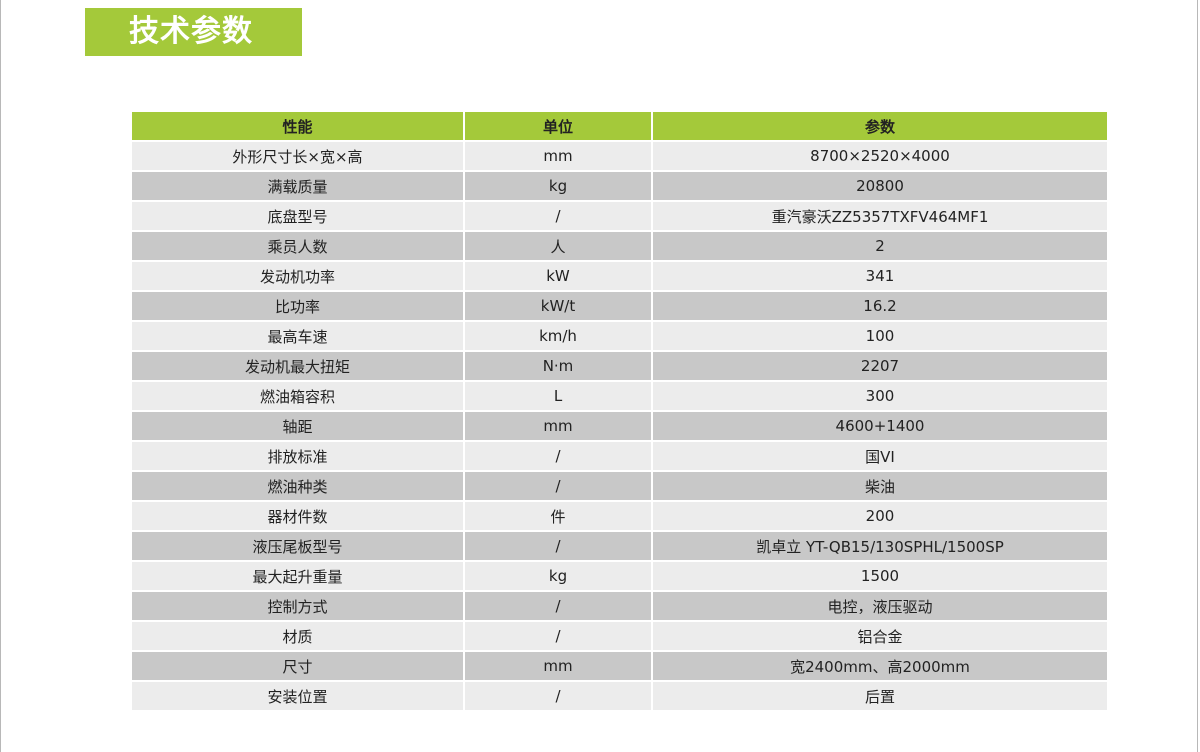 The height and width of the screenshot is (752, 1200). I want to click on table-row: 底盘型号 / 重汽豪沃ZZ5357TXFV464MF1, so click(619, 217).